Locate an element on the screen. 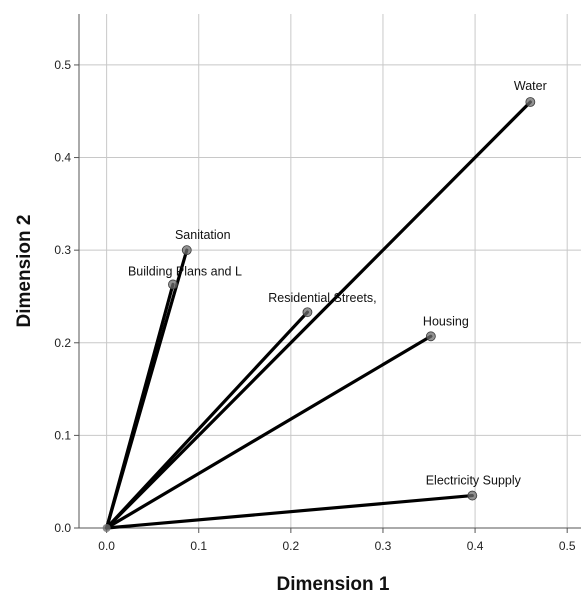 The image size is (582, 595). x-tick-label: 0.4 is located at coordinates (475, 546).